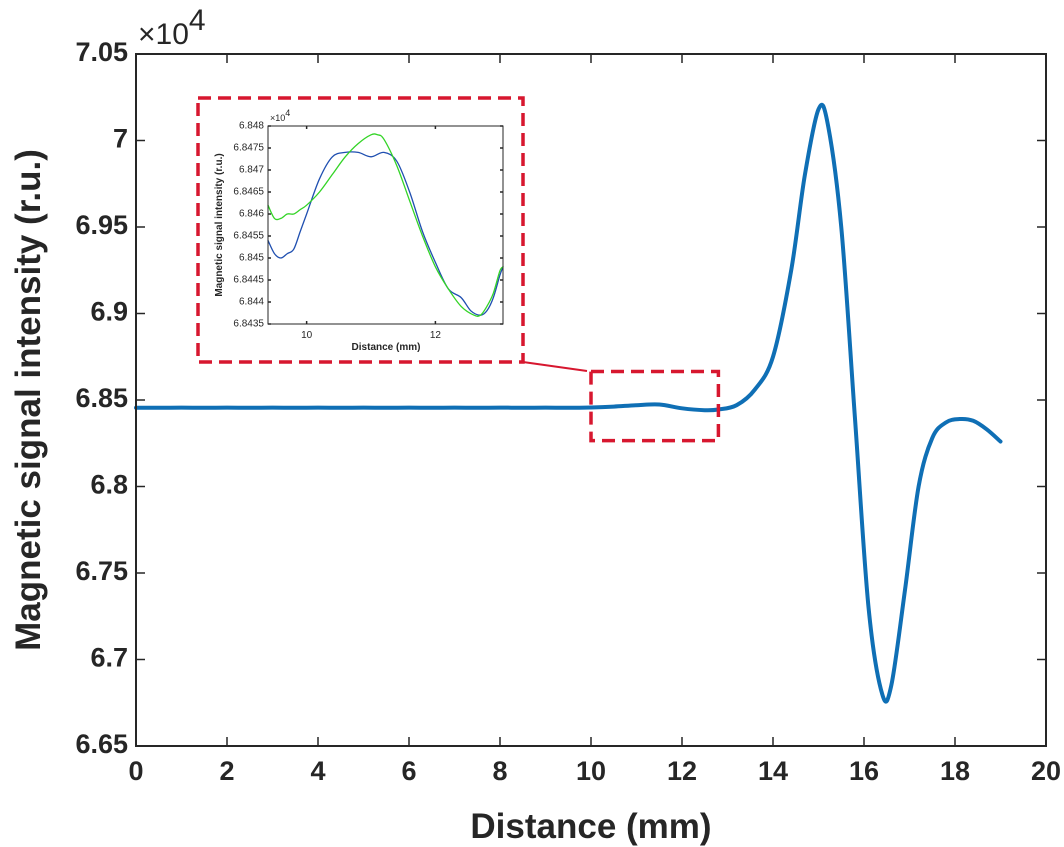 The height and width of the screenshot is (847, 1064). Describe the element at coordinates (248, 324) in the screenshot. I see `y-tick-label: 6.8435` at that location.